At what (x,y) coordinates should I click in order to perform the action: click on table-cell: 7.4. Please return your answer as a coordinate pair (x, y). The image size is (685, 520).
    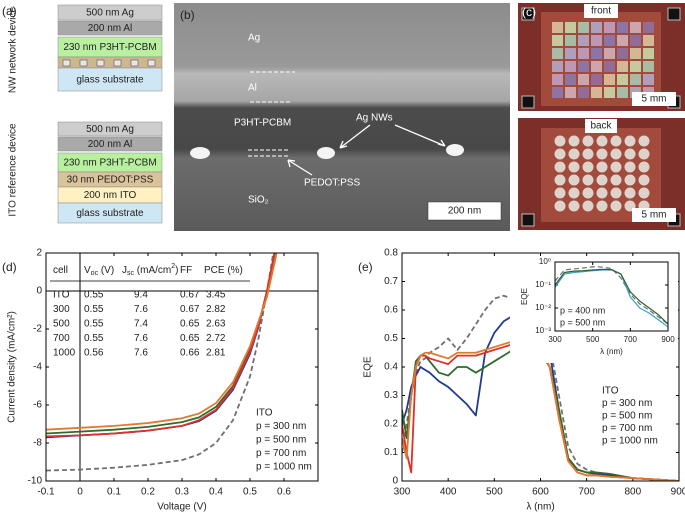
    Looking at the image, I should click on (141, 324).